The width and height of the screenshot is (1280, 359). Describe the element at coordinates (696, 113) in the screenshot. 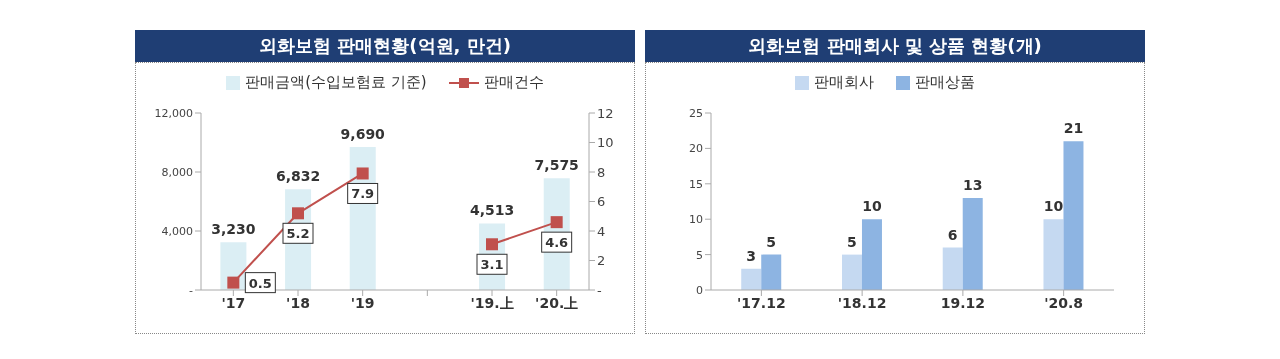

I see `y-tick-label: 25` at that location.